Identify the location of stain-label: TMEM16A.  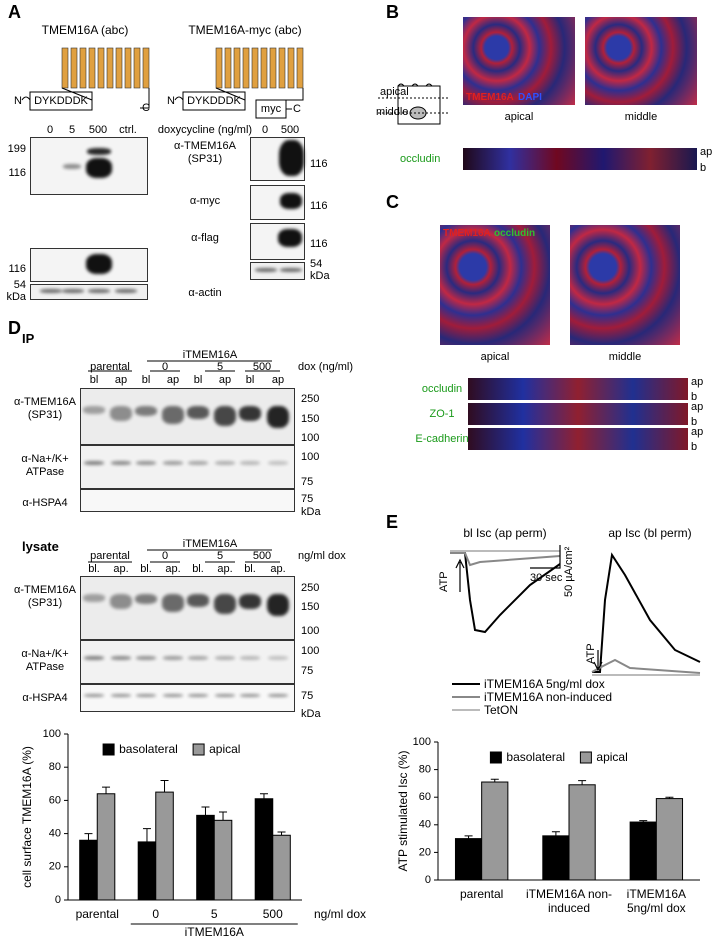
(467, 233).